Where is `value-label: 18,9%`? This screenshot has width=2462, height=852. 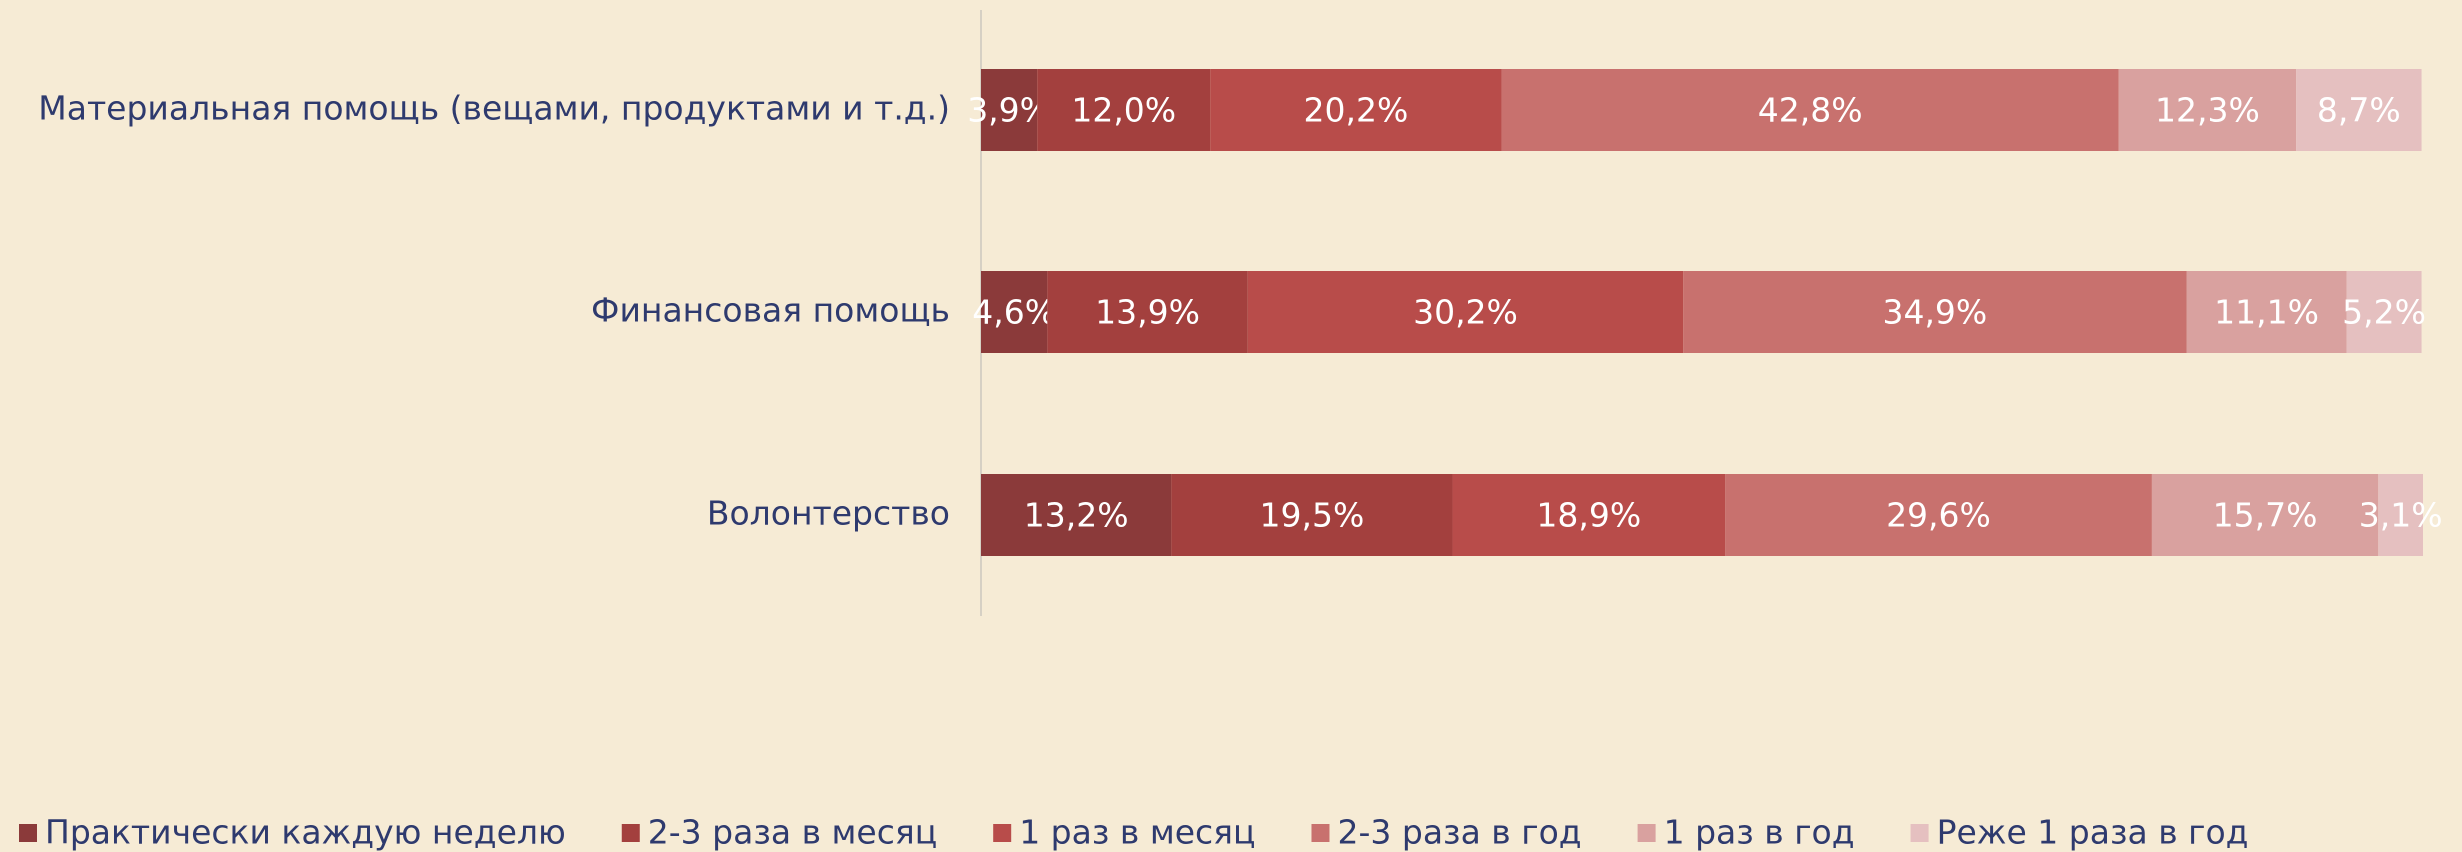
value-label: 18,9% is located at coordinates (1588, 515).